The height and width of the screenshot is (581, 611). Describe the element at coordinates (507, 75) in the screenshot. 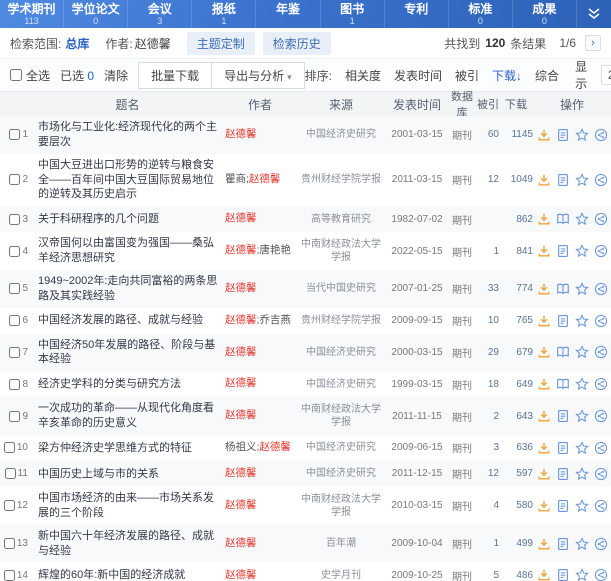

I see `sort-option: 下载↓` at that location.